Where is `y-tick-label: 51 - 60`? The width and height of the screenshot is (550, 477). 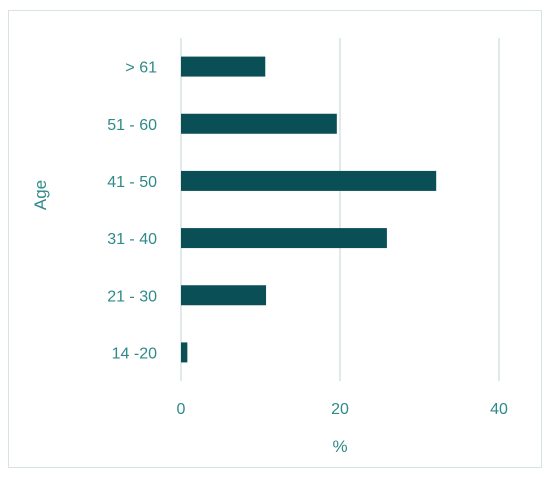 y-tick-label: 51 - 60 is located at coordinates (132, 125).